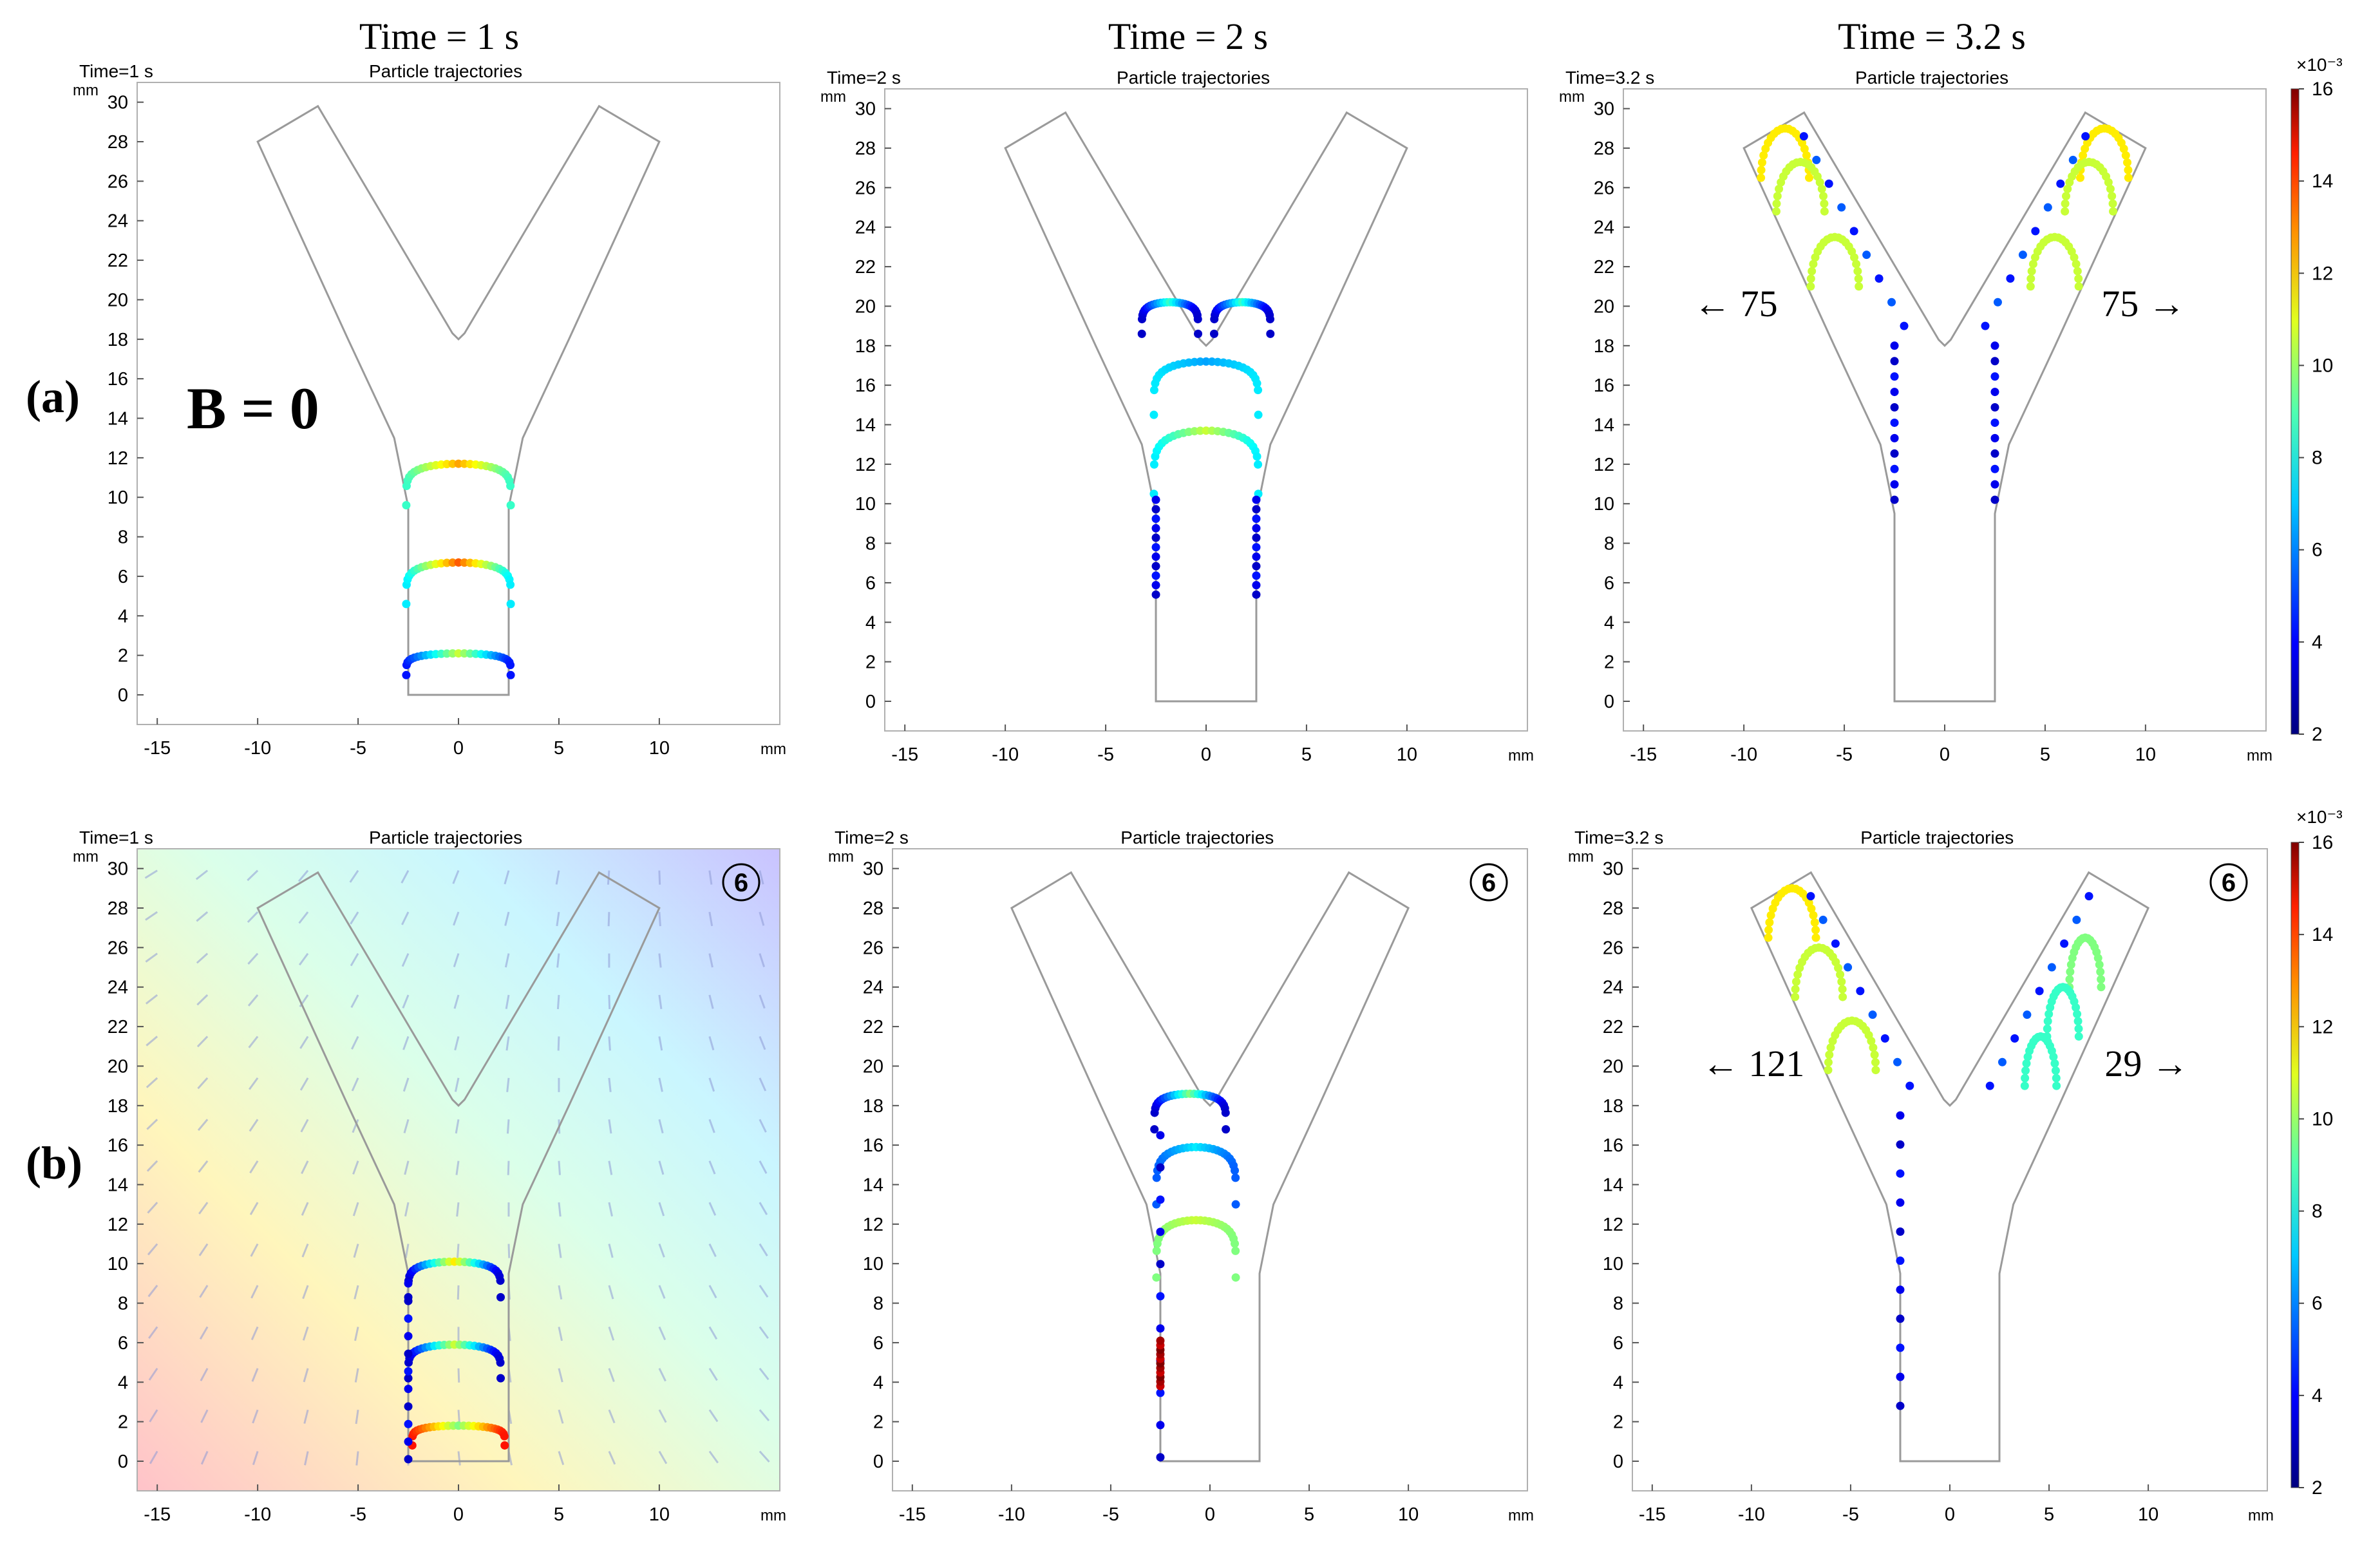 The width and height of the screenshot is (2380, 1543). I want to click on y-channel-outline, so click(1206, 407).